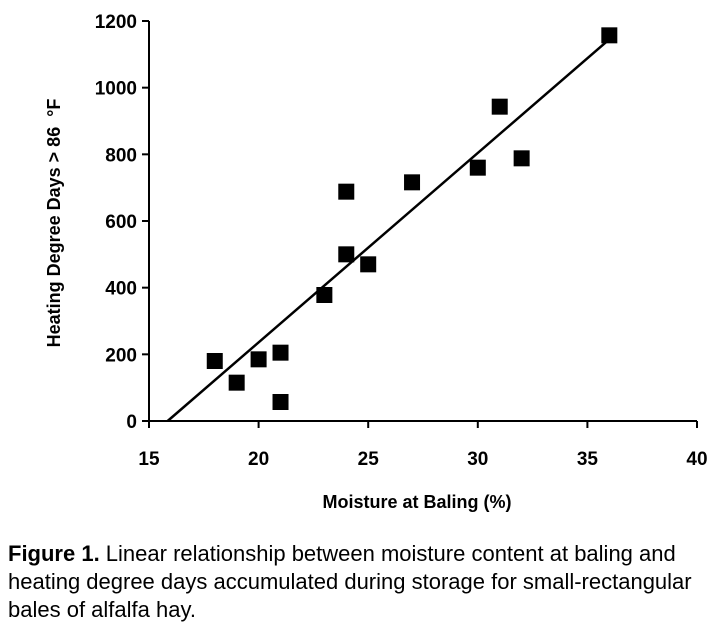 This screenshot has width=727, height=635. What do you see at coordinates (149, 459) in the screenshot?
I see `x-tick-label: 15` at bounding box center [149, 459].